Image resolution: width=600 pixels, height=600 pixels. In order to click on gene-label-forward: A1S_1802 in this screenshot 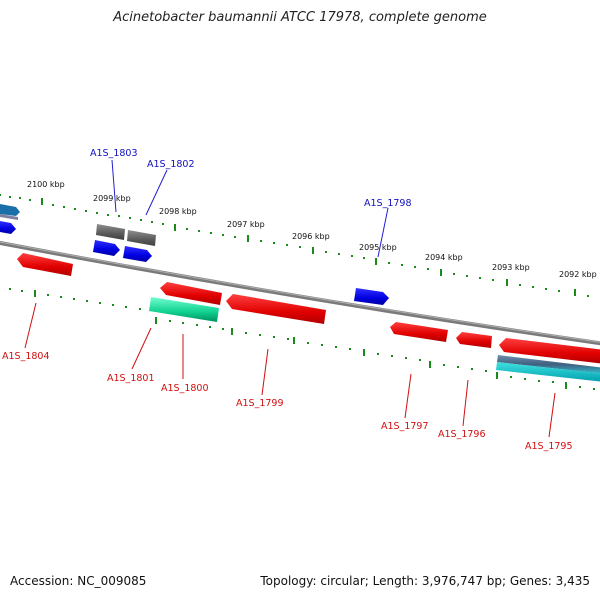, I will do `click(171, 164)`.